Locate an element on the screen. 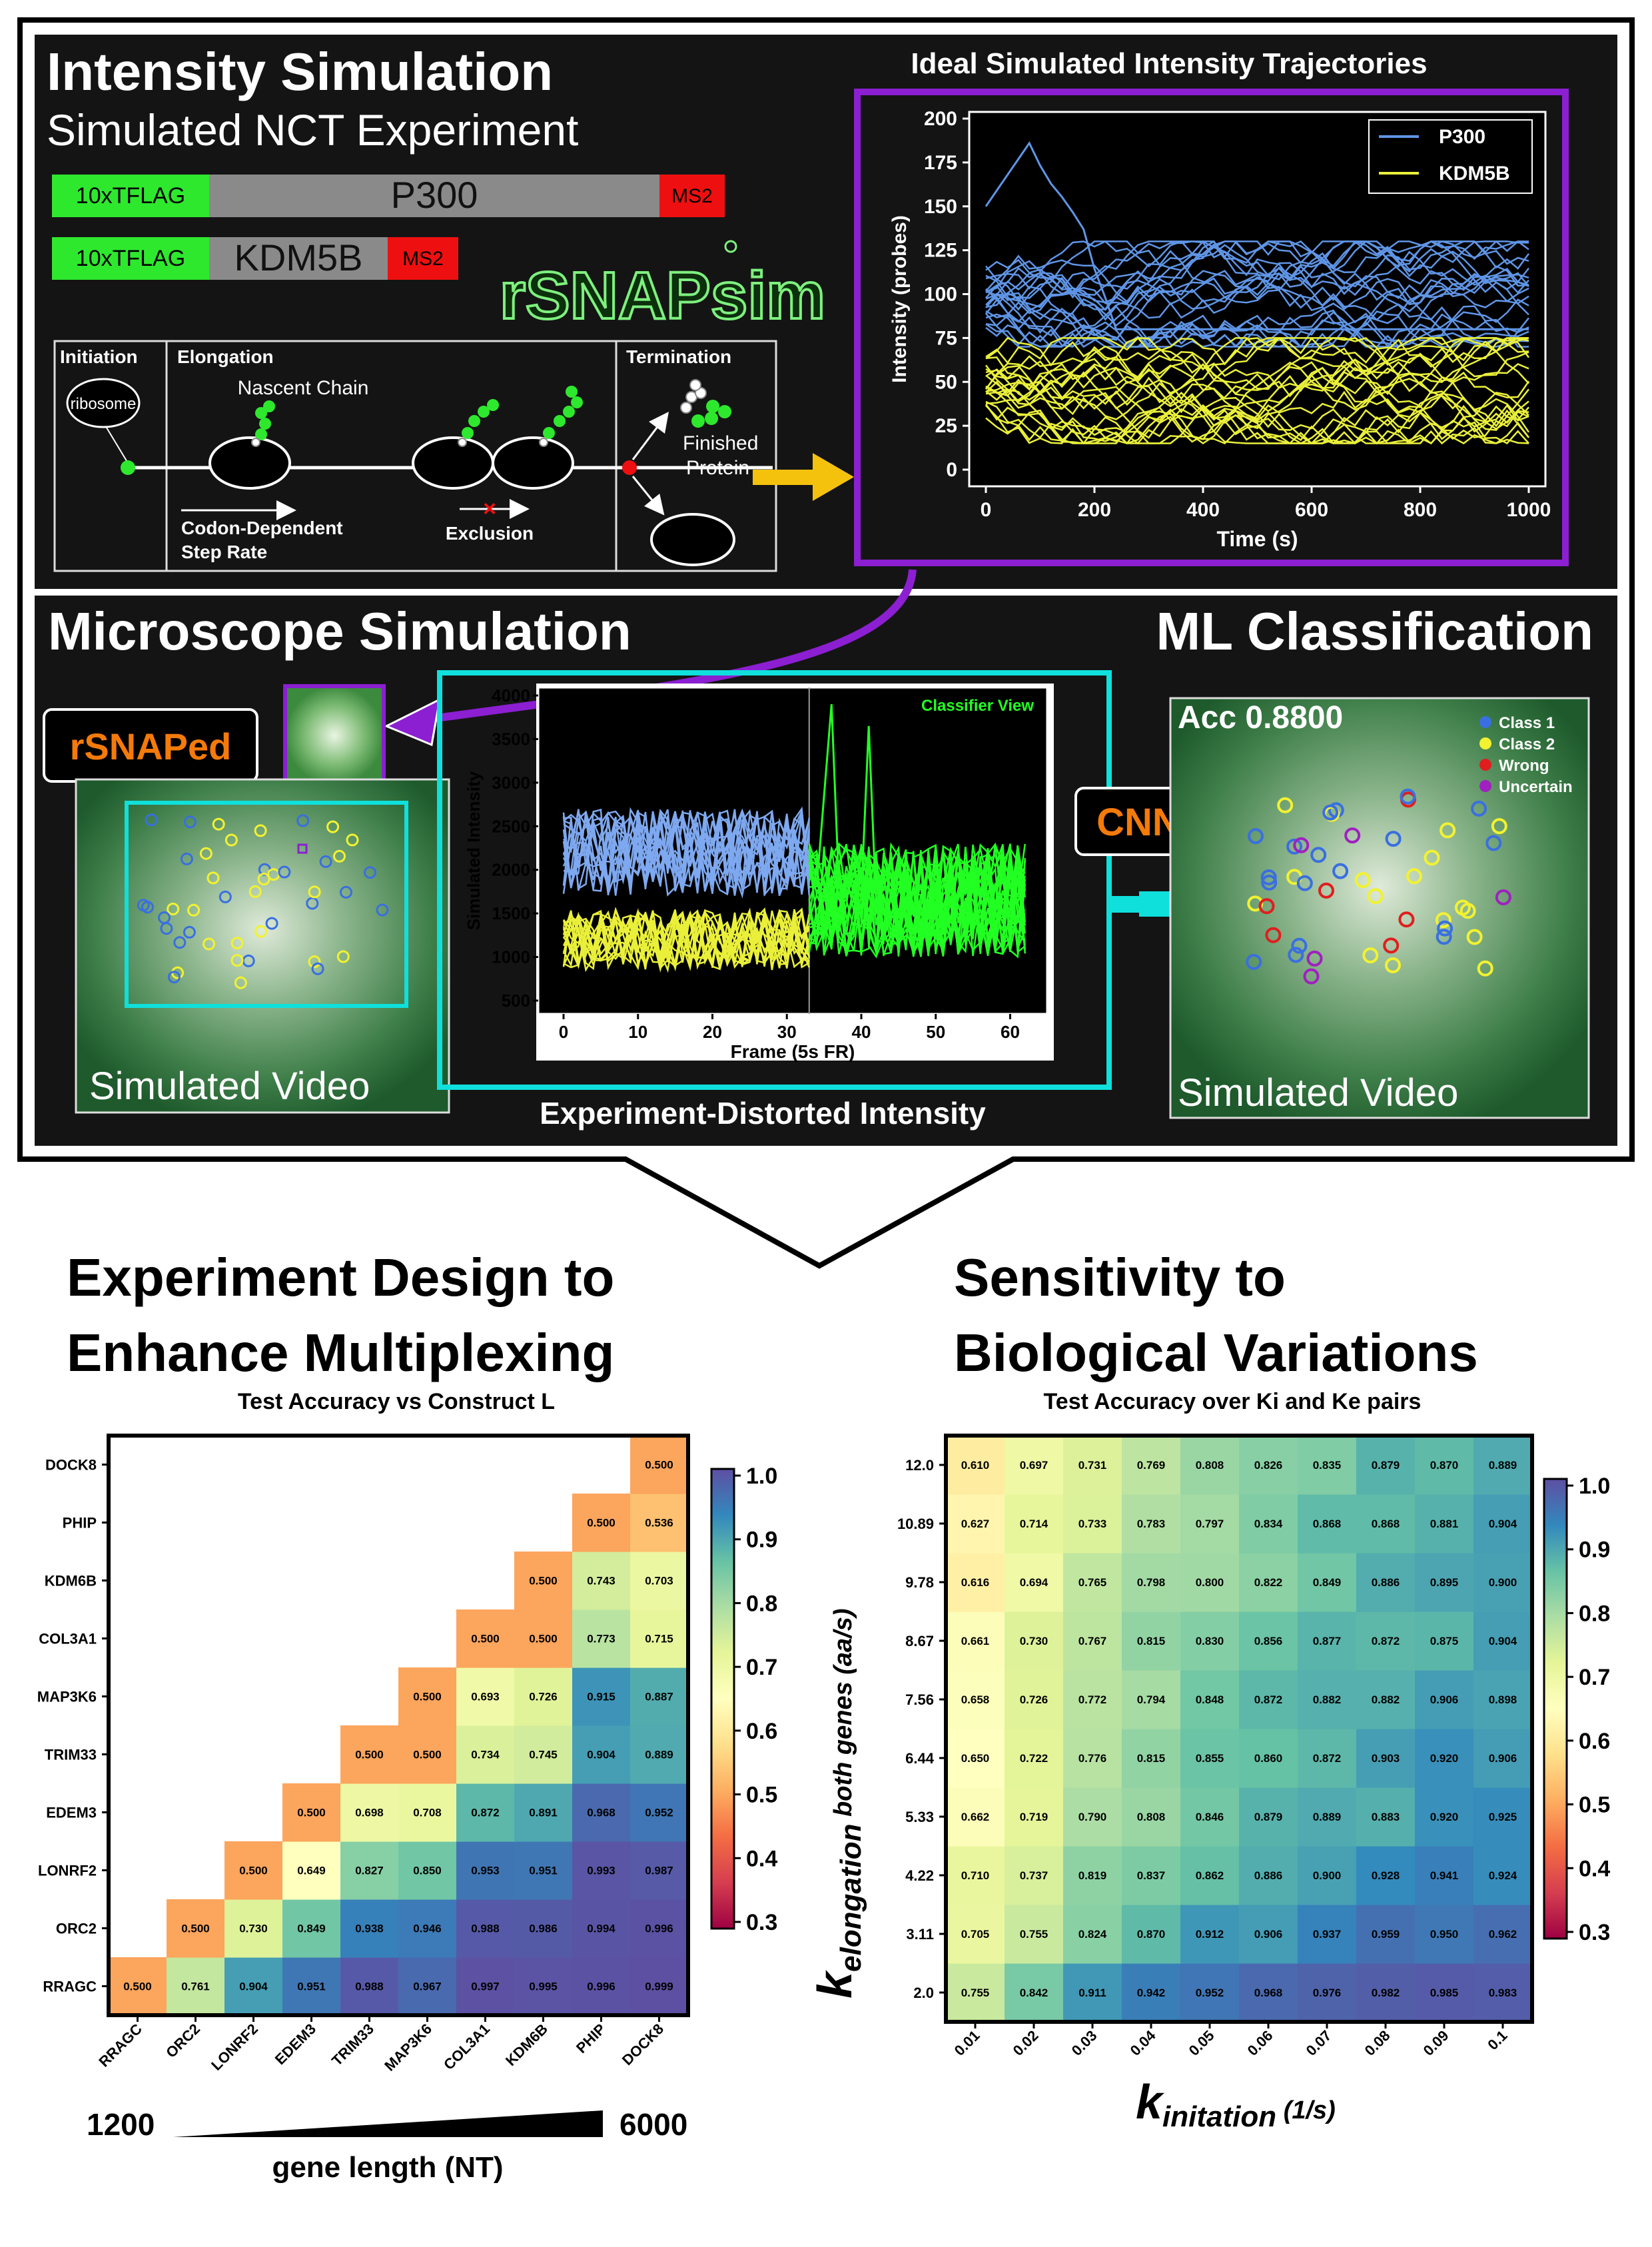  dist-xtick-label: 50 is located at coordinates (935, 1032).